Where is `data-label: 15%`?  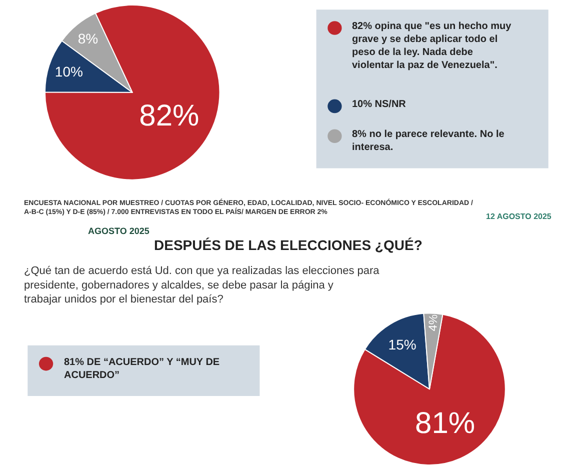
data-label: 15% is located at coordinates (402, 344).